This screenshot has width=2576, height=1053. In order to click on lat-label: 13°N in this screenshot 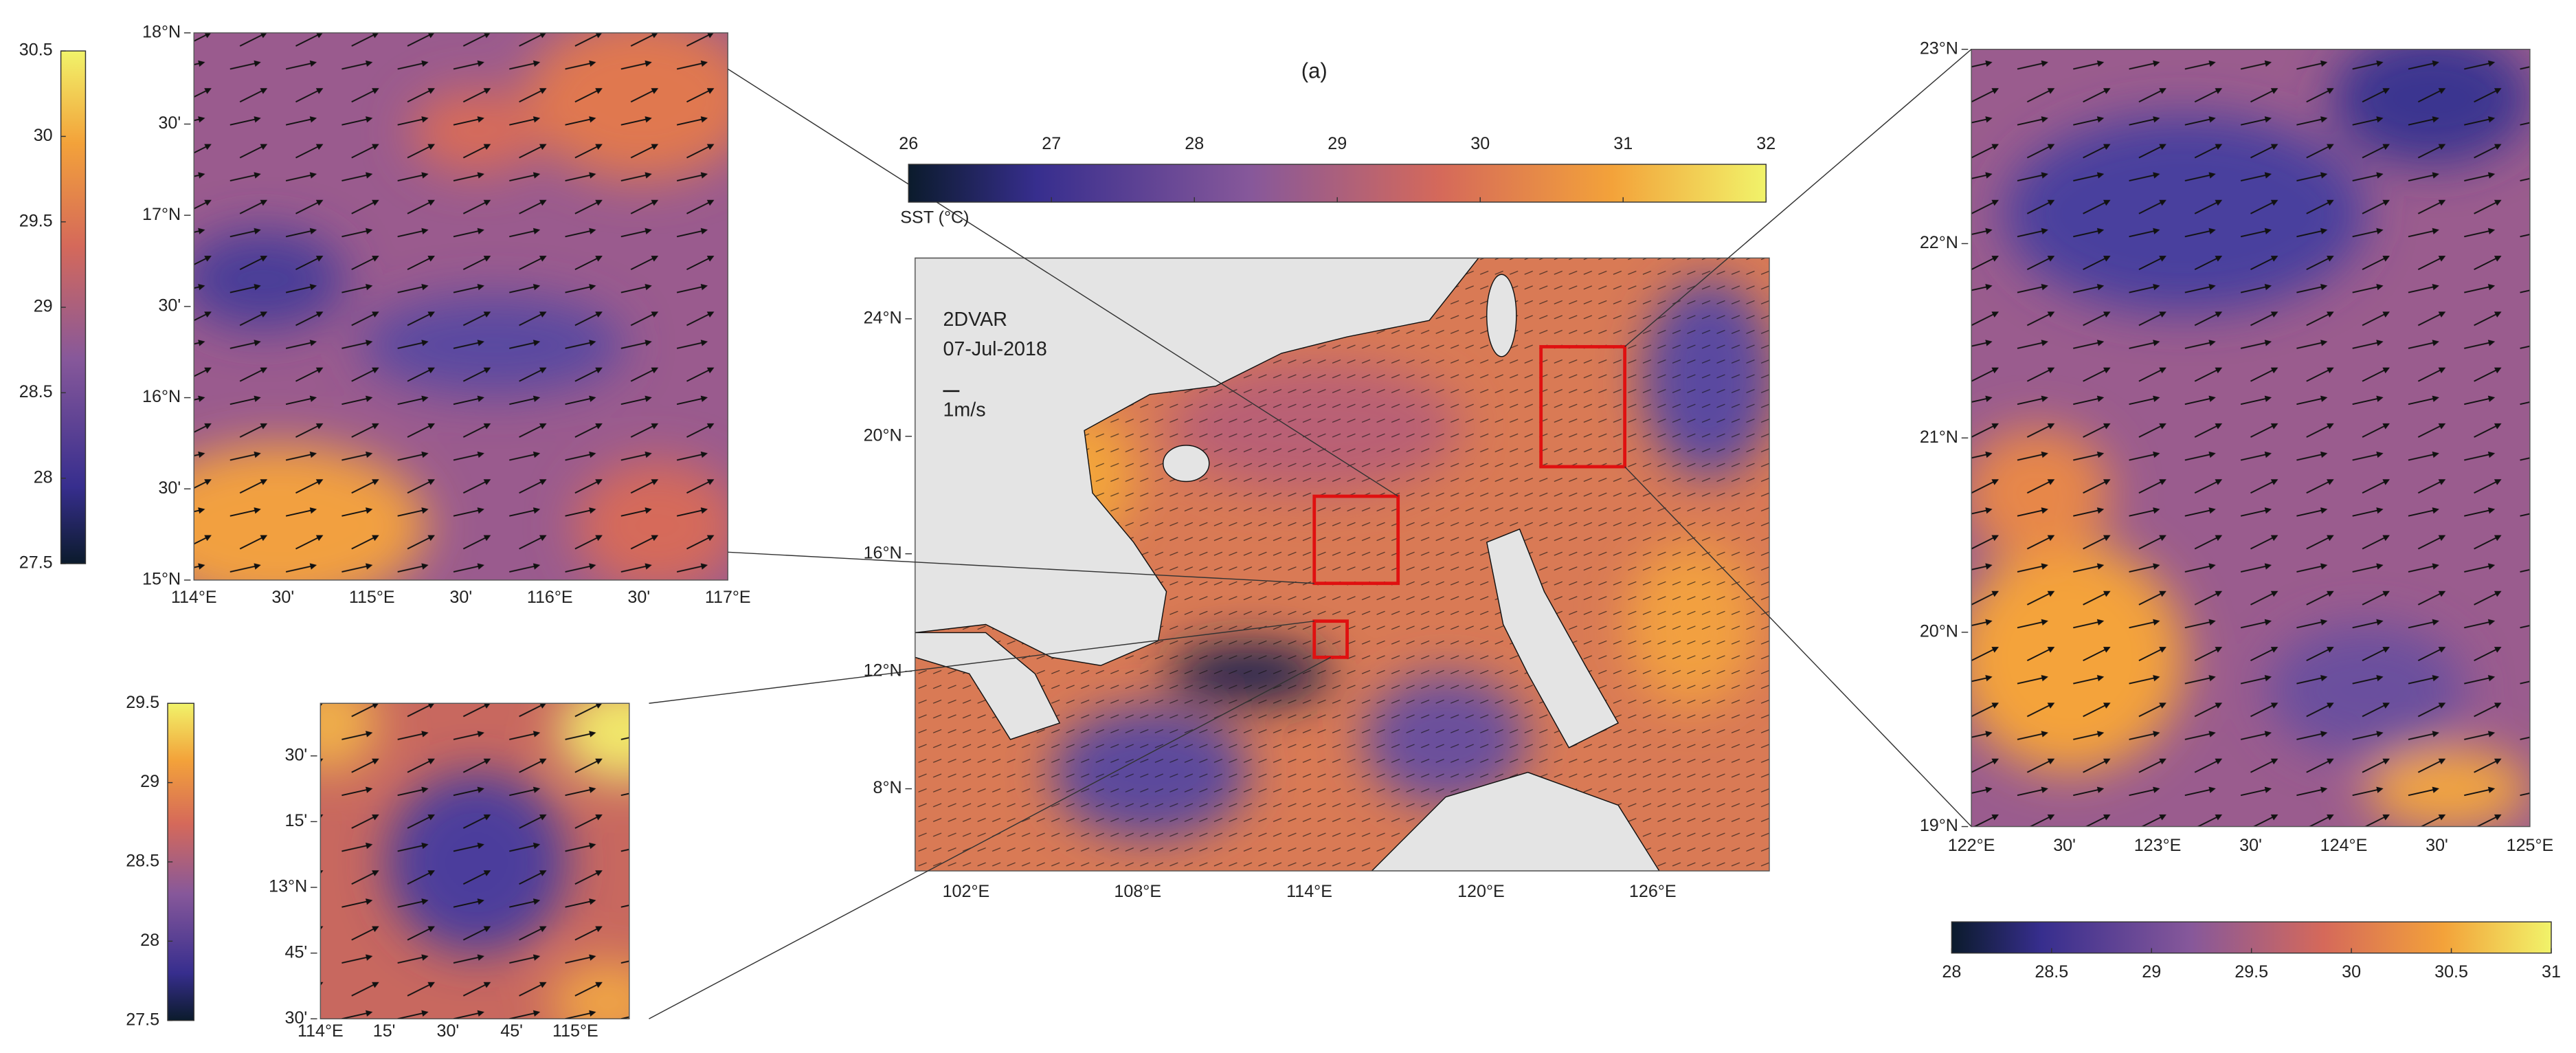, I will do `click(288, 887)`.